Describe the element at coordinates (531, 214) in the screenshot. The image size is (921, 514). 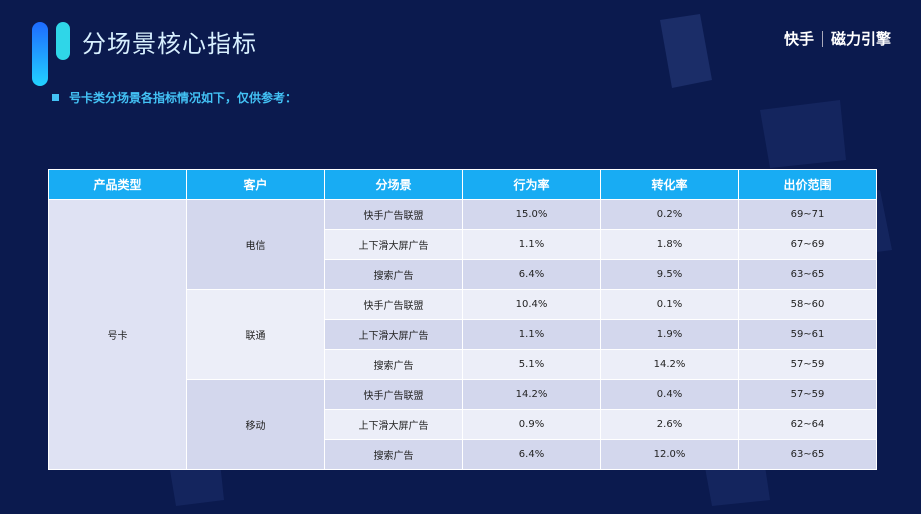
I see `cell: 15.0%` at that location.